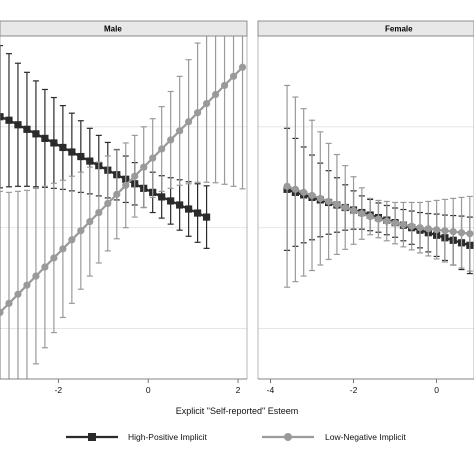 The width and height of the screenshot is (474, 474). What do you see at coordinates (124, 28) in the screenshot?
I see `strip-male` at bounding box center [124, 28].